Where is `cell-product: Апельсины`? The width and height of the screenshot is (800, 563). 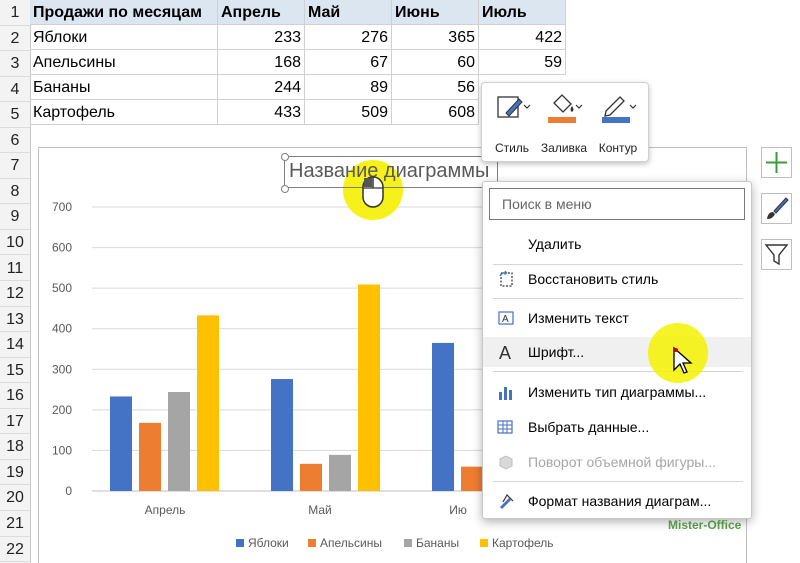 cell-product: Апельсины is located at coordinates (124, 62).